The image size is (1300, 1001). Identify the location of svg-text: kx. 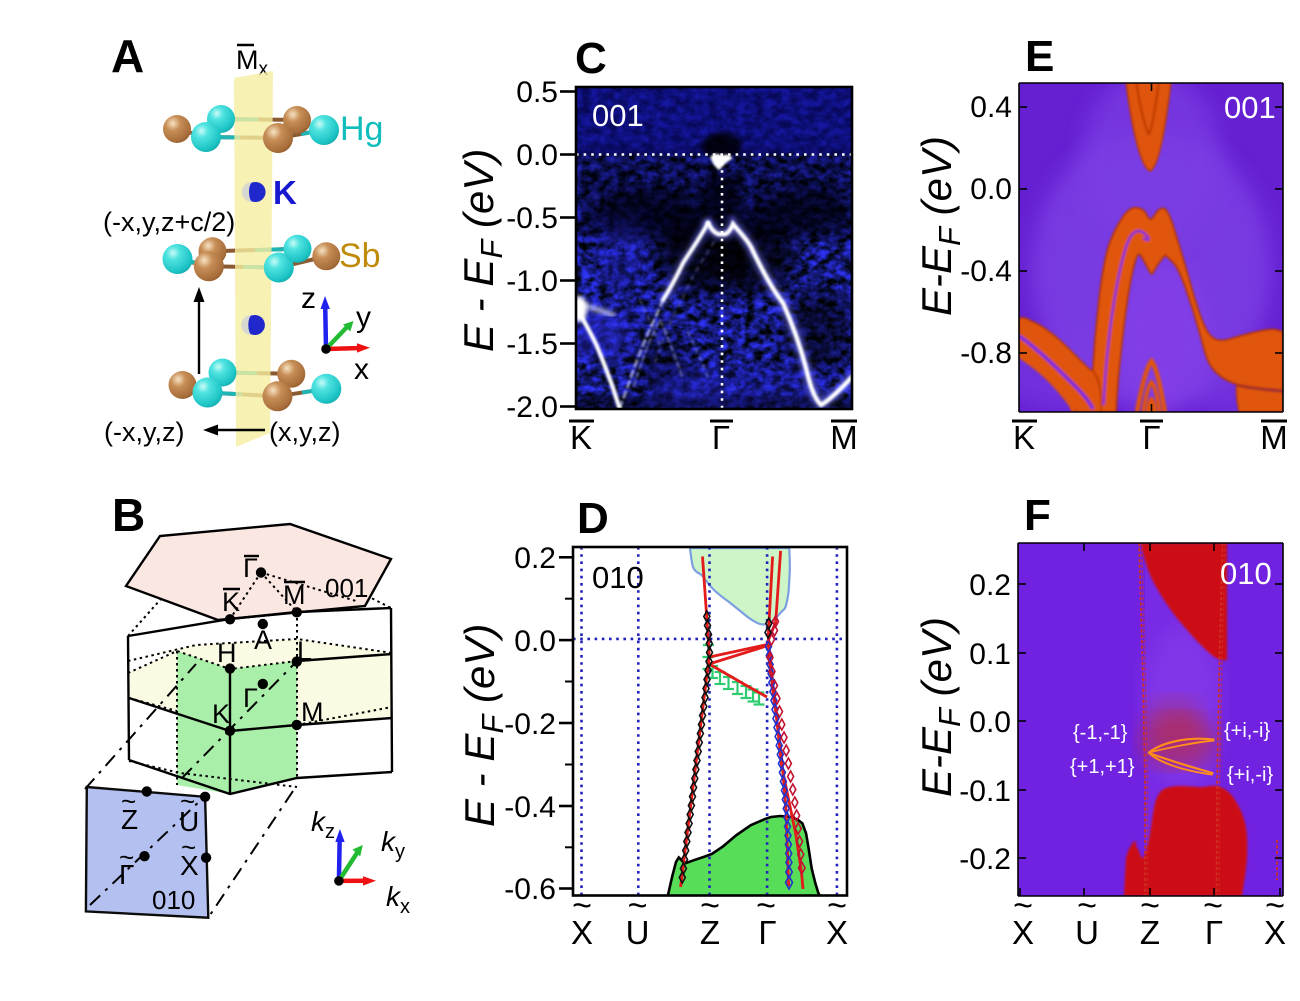
(398, 899).